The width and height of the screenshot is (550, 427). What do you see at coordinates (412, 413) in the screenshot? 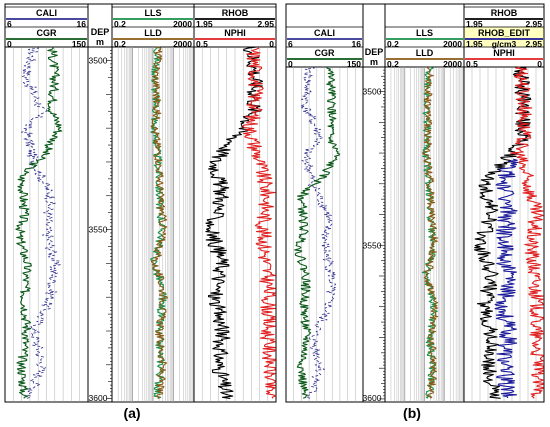
I see `caption-b: (b)` at bounding box center [412, 413].